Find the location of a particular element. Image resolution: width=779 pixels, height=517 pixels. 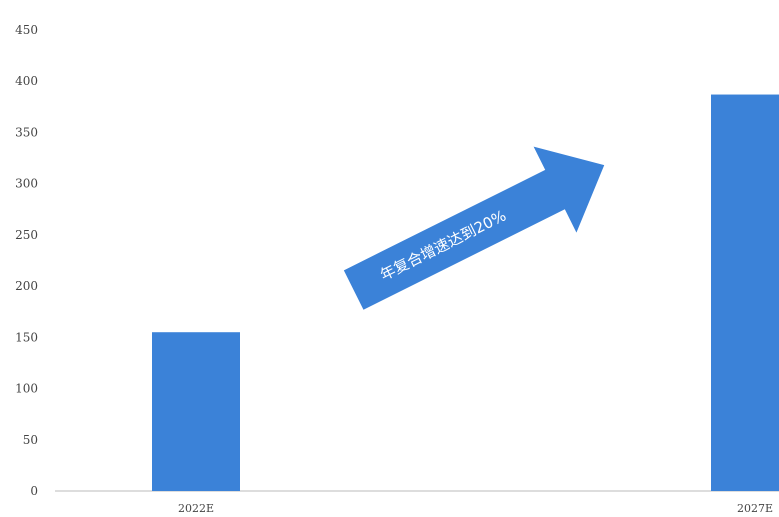

y-tick-label: 300 is located at coordinates (26, 184).